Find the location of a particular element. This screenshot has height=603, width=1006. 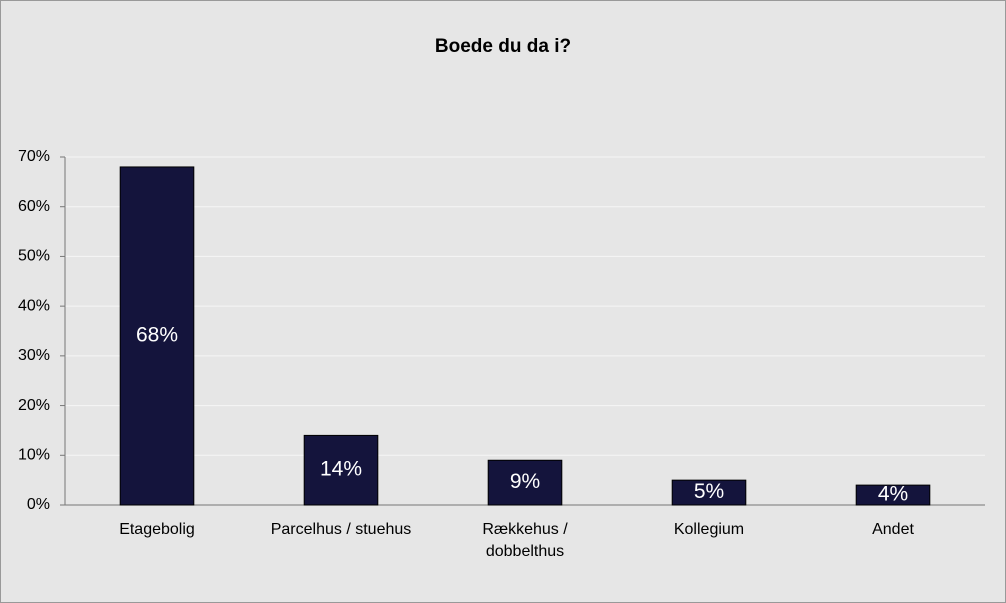

y-tick-label: 0% is located at coordinates (38, 504).